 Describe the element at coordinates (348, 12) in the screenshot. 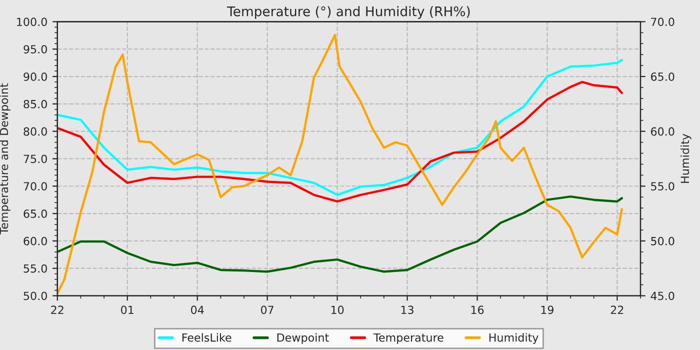

I see `chart-title: Temperature (°) and Humidity (RH%)` at that location.